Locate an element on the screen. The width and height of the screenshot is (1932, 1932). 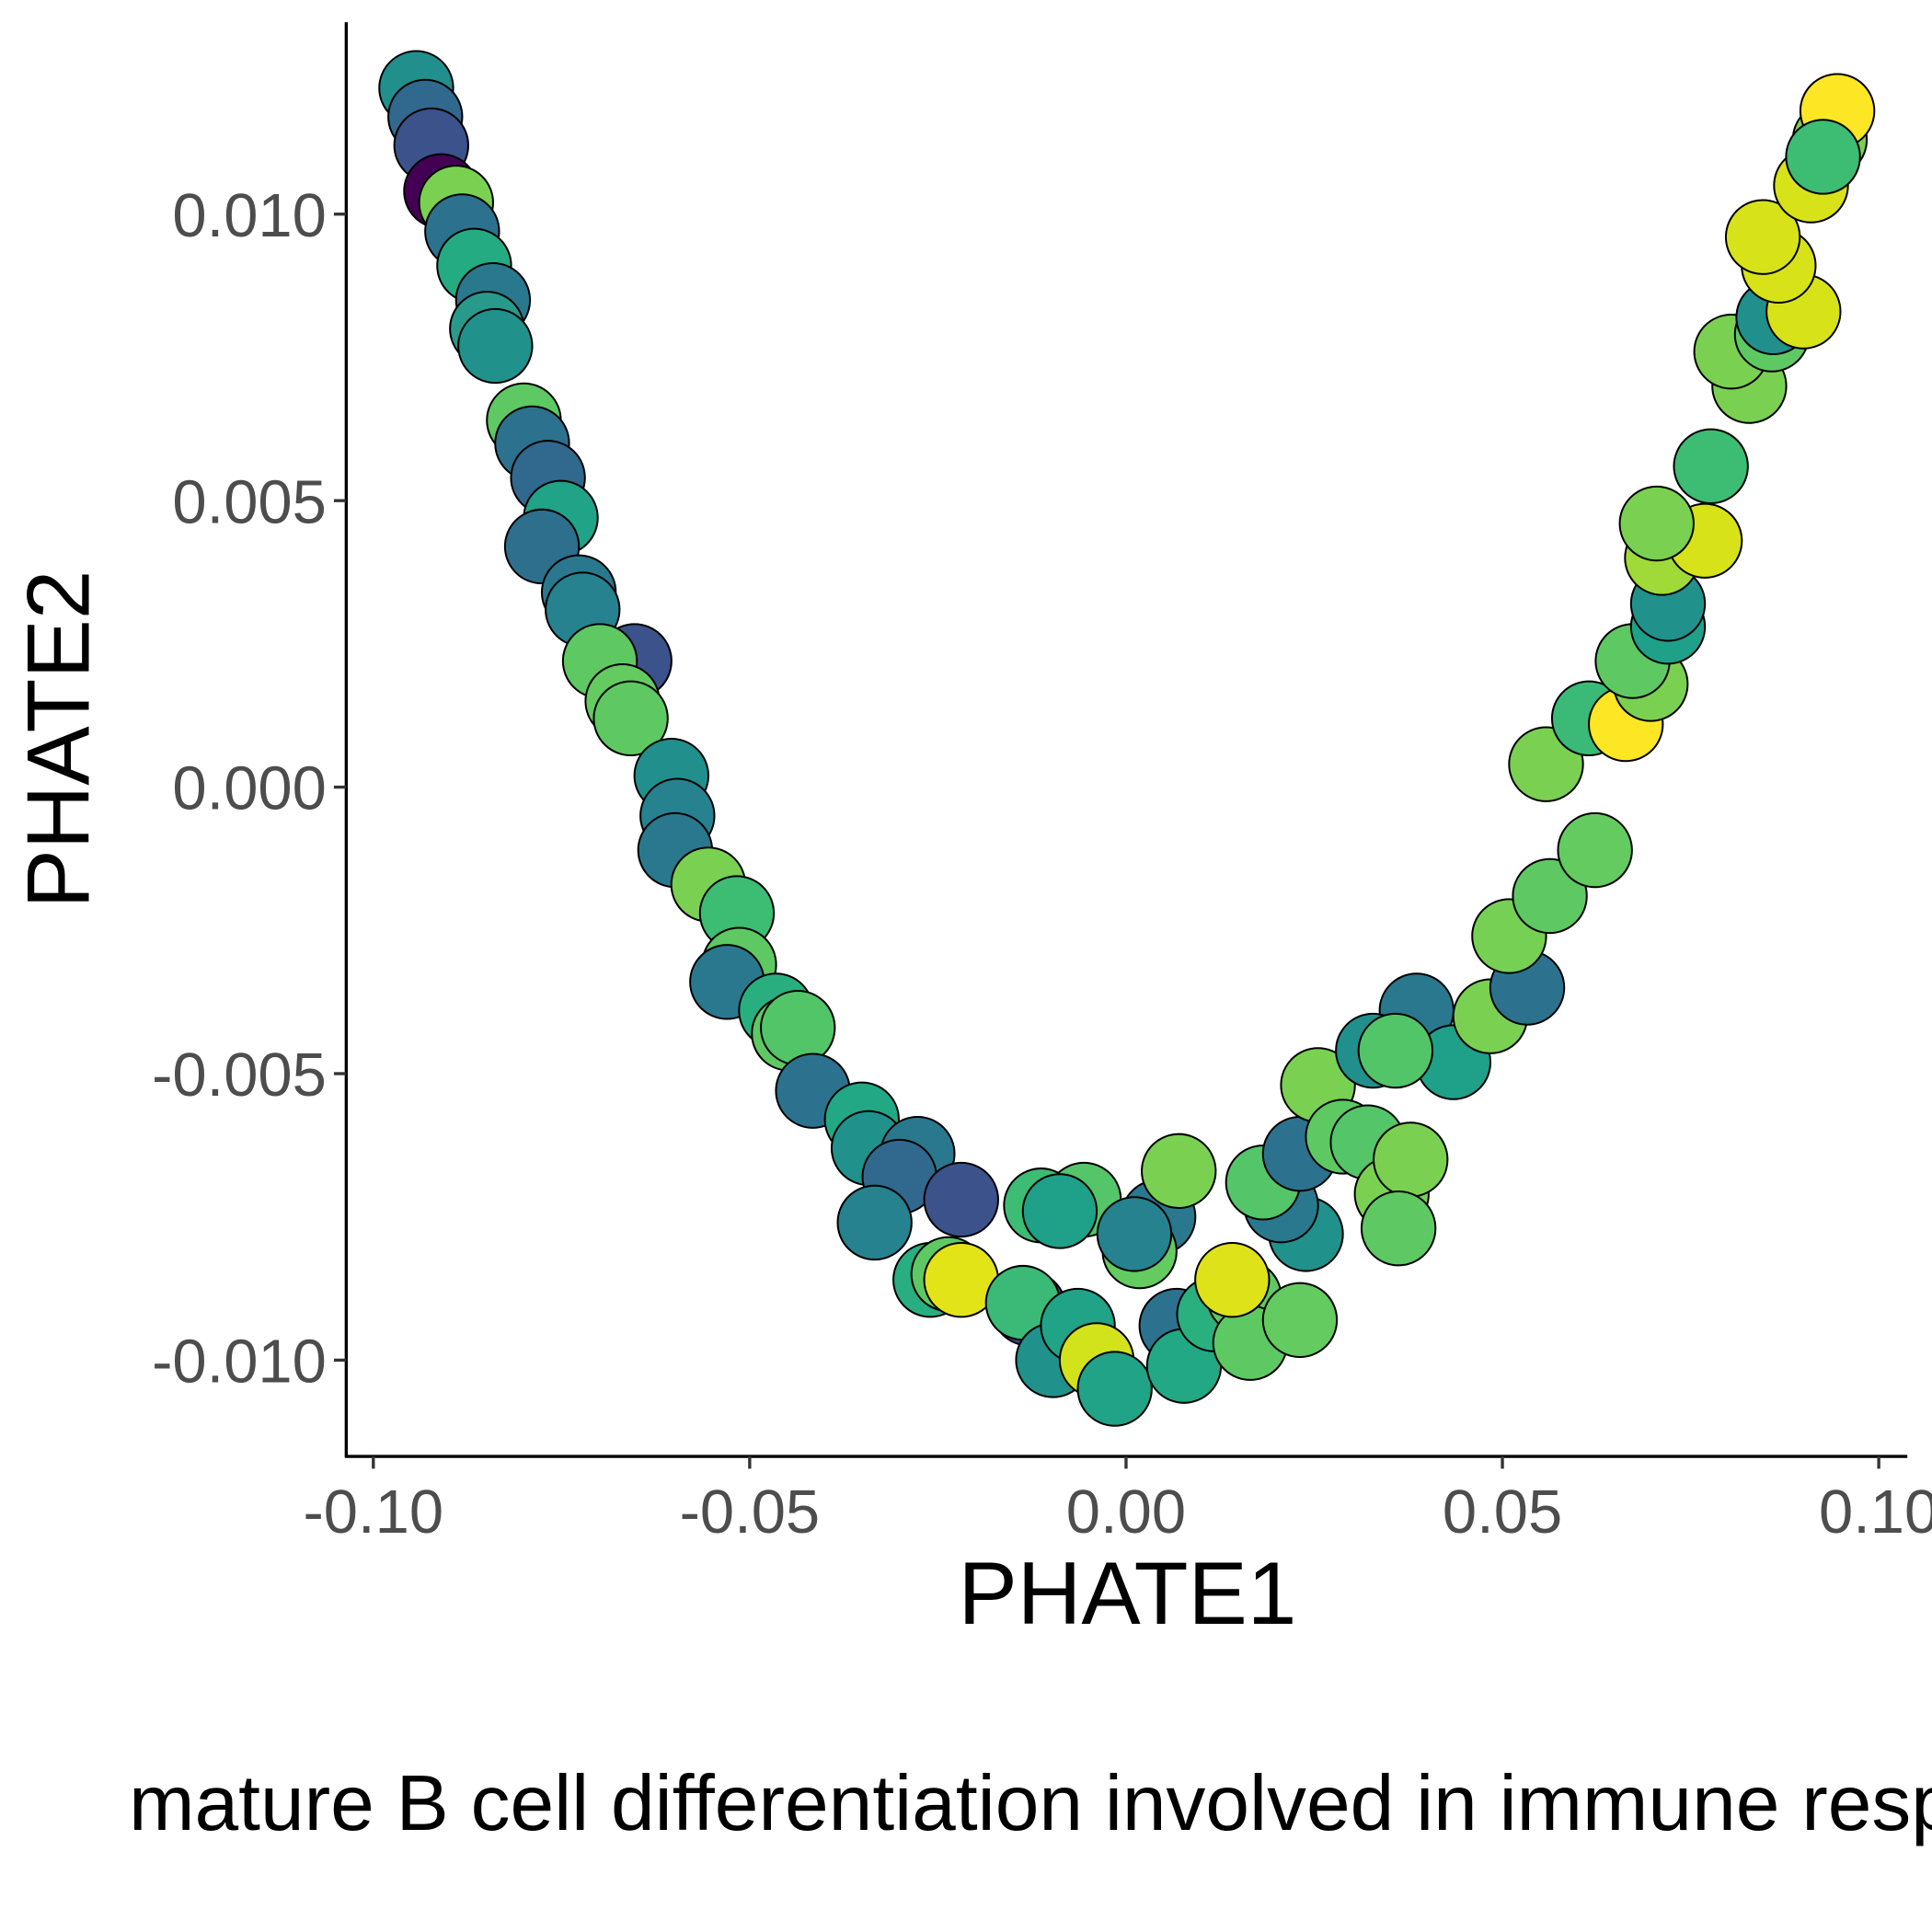
y-tick-label: -0.010 is located at coordinates (240, 1362).